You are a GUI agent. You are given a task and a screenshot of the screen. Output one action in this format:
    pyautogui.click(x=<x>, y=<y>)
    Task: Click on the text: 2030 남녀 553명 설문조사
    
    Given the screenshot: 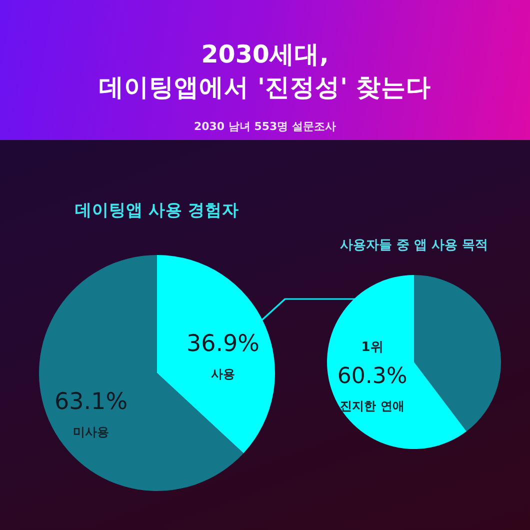 What is the action you would take?
    pyautogui.click(x=265, y=126)
    